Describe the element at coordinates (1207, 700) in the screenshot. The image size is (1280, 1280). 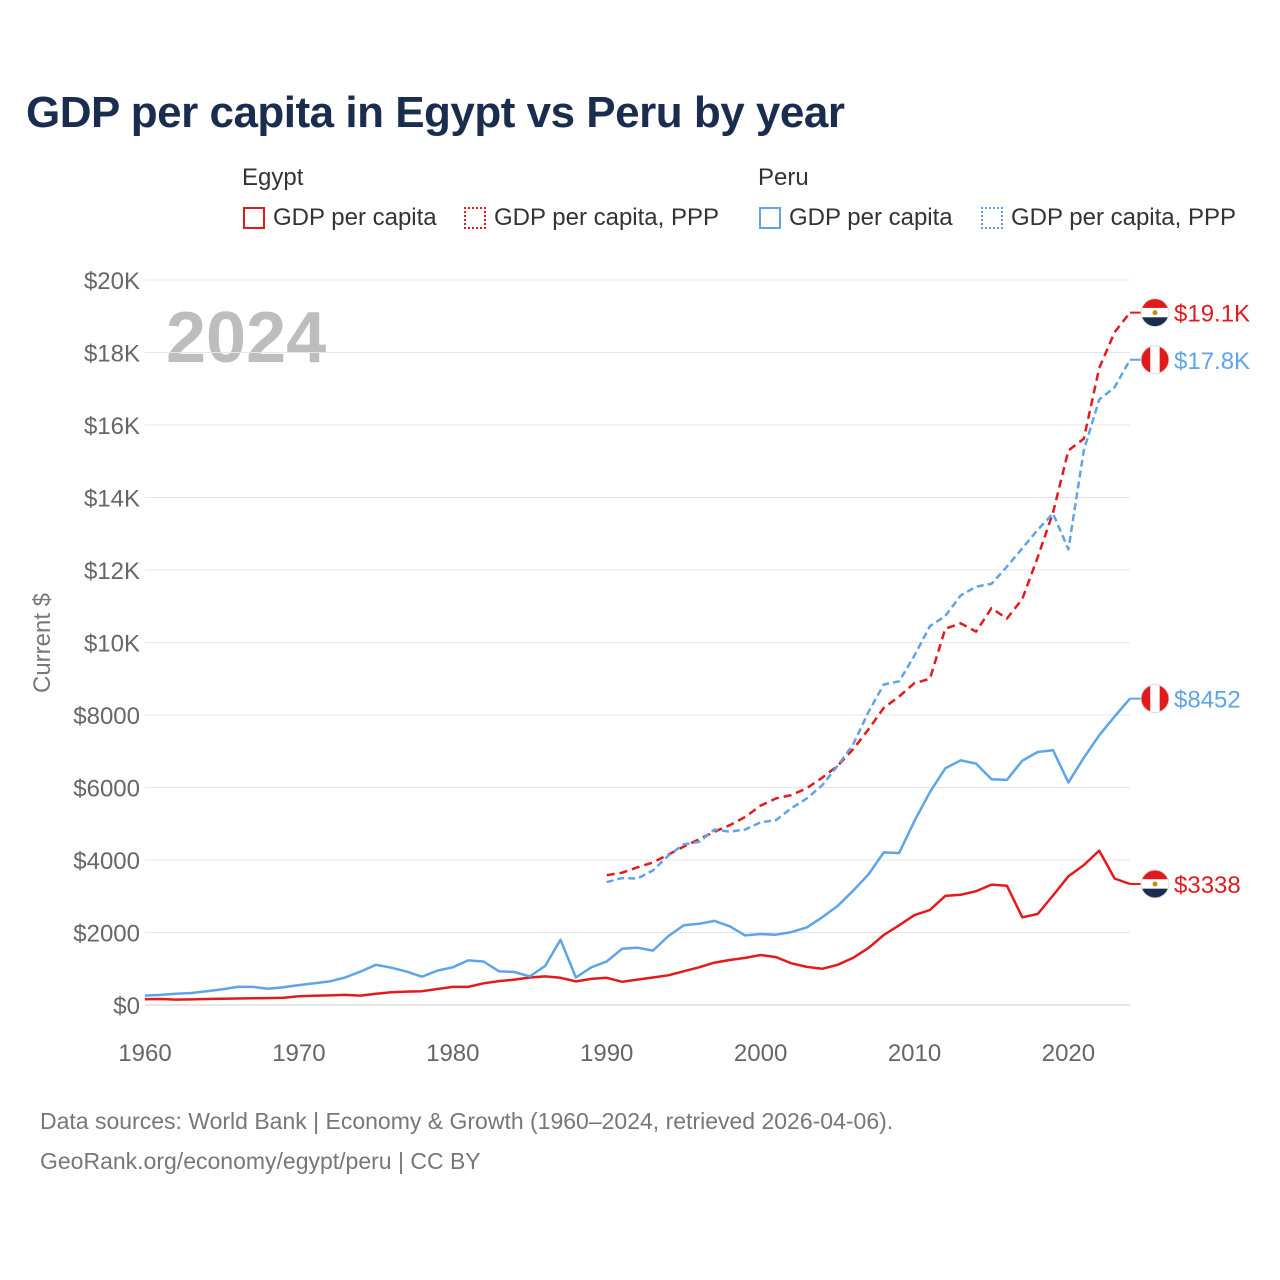
I see `end-value-label: $8452` at that location.